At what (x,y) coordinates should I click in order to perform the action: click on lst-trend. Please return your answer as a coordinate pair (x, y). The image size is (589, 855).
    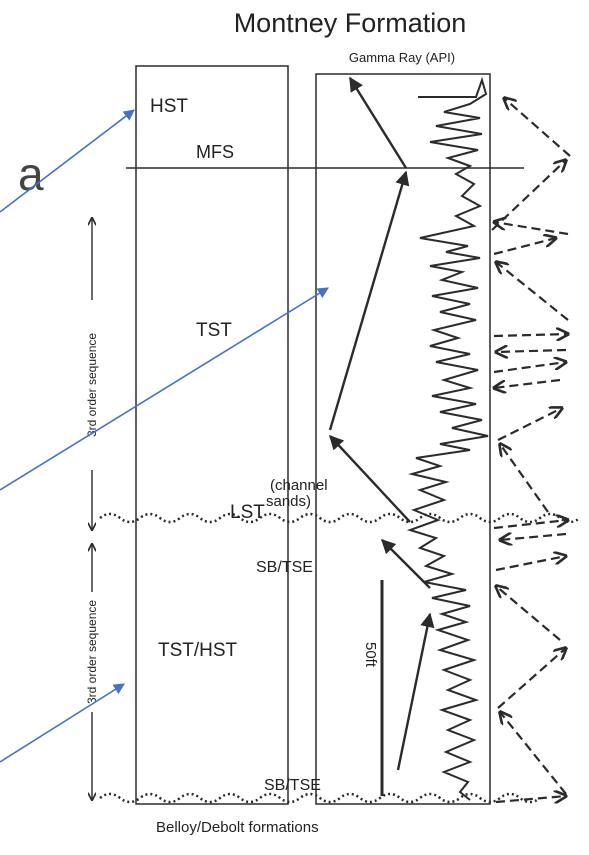
    Looking at the image, I should click on (370, 478).